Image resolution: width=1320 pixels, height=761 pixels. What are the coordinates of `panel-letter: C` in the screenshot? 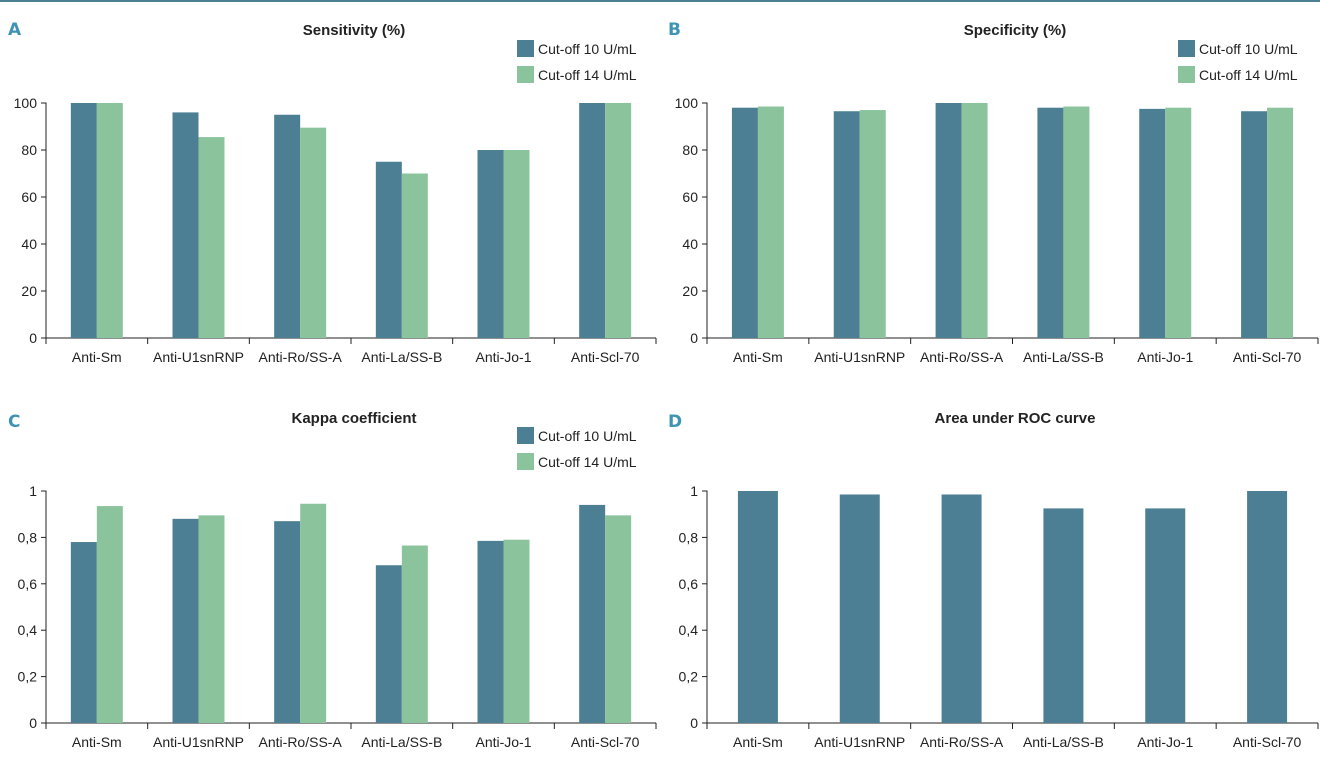 It's located at (14, 422).